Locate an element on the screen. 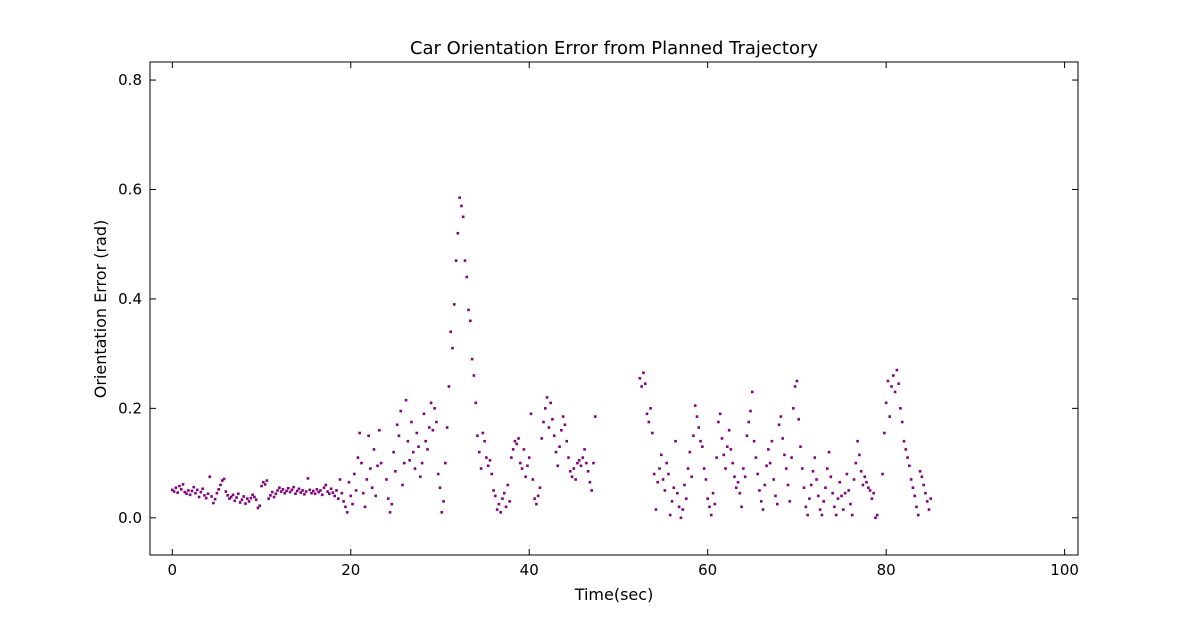 The image size is (1197, 621). y-tick-label: 0.6 is located at coordinates (130, 189).